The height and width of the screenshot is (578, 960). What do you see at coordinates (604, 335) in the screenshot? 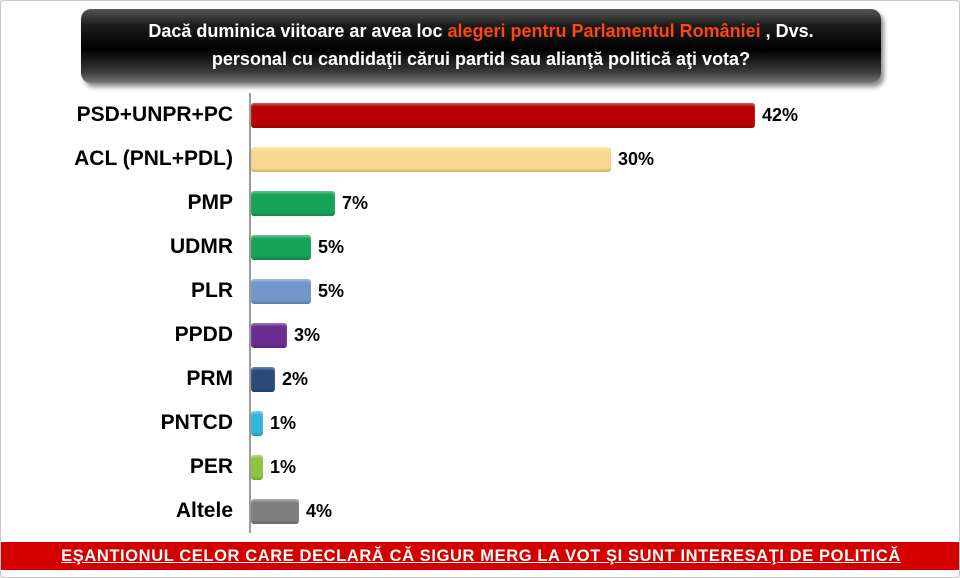
I see `bar-area: 3%` at bounding box center [604, 335].